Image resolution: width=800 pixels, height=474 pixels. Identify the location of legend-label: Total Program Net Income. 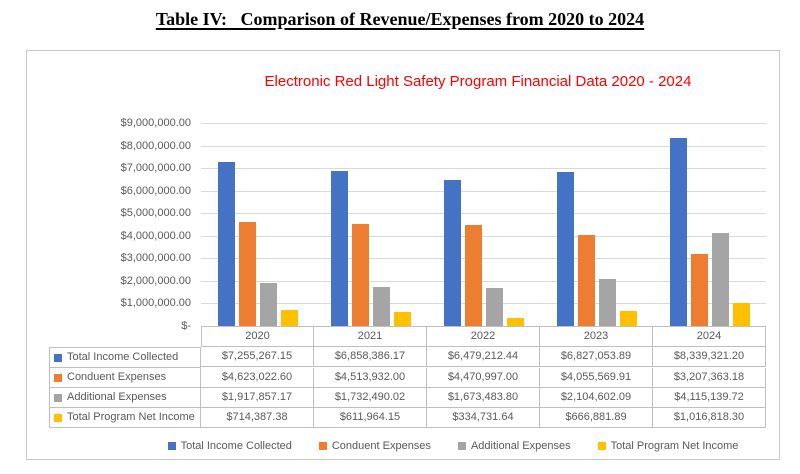
(674, 446).